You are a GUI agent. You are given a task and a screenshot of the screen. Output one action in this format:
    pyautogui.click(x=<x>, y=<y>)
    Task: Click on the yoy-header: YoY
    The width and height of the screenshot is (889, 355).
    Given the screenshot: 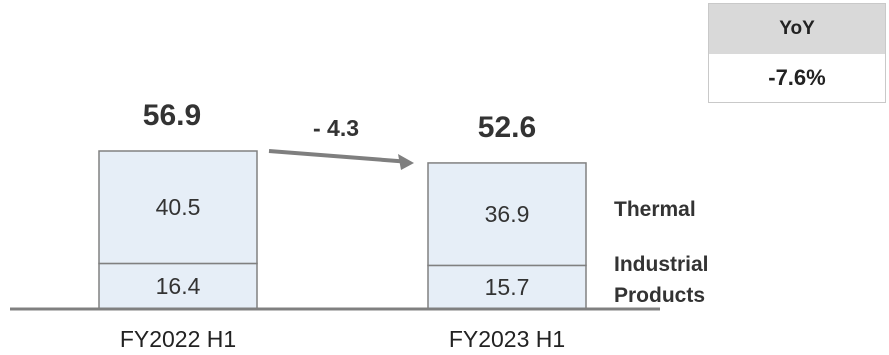 What is the action you would take?
    pyautogui.click(x=797, y=29)
    